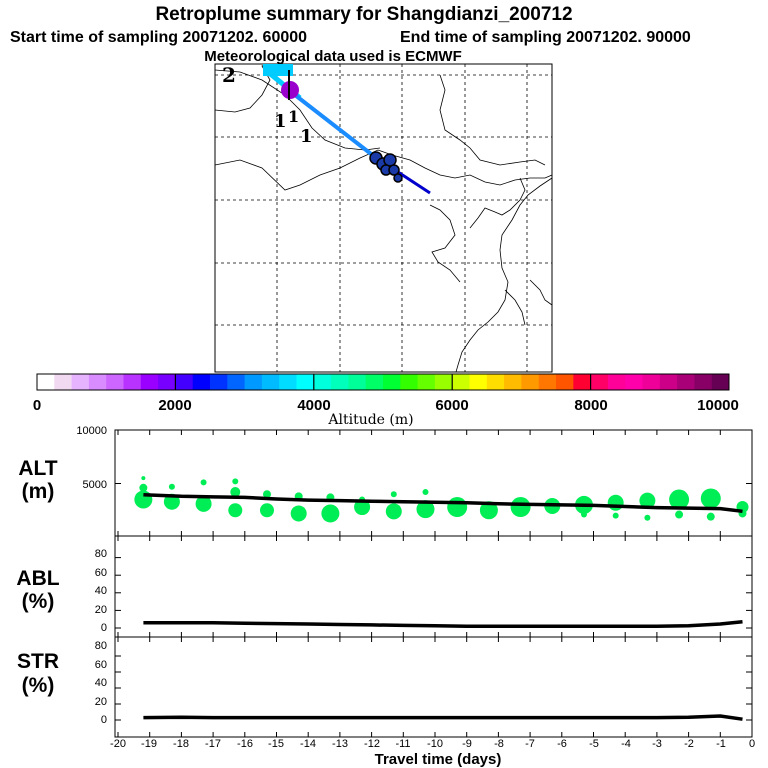 Image resolution: width=768 pixels, height=768 pixels. What do you see at coordinates (545, 37) in the screenshot?
I see `end-time-label: End time of sampling 20071202. 90000` at bounding box center [545, 37].